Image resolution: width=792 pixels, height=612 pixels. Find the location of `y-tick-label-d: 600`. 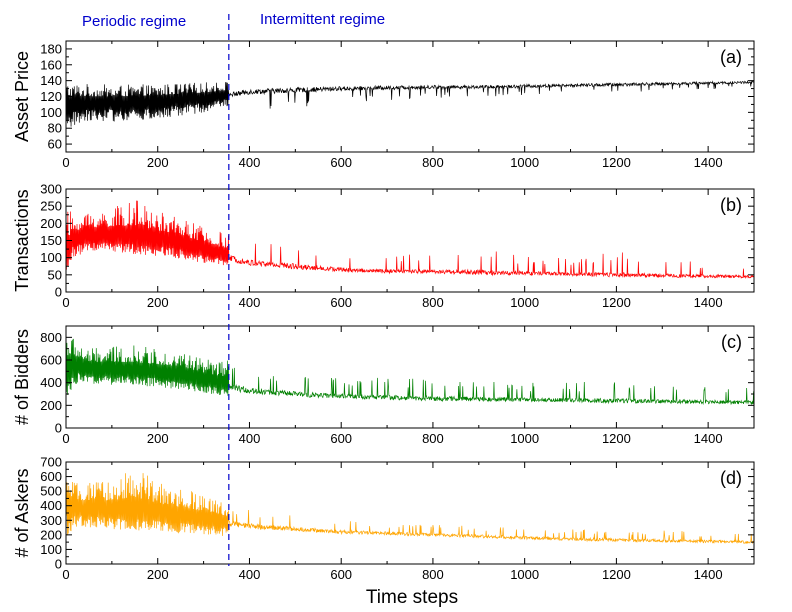

y-tick-label-d: 600 is located at coordinates (51, 476).